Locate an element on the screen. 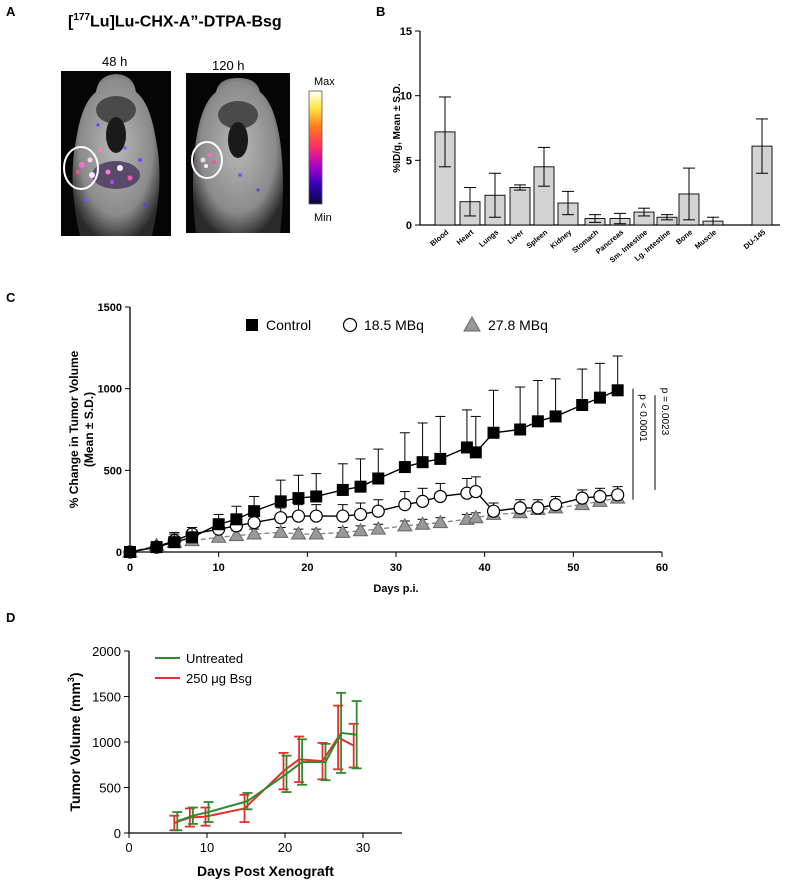 This screenshot has height=882, width=787. legend-marker-control is located at coordinates (252, 325).